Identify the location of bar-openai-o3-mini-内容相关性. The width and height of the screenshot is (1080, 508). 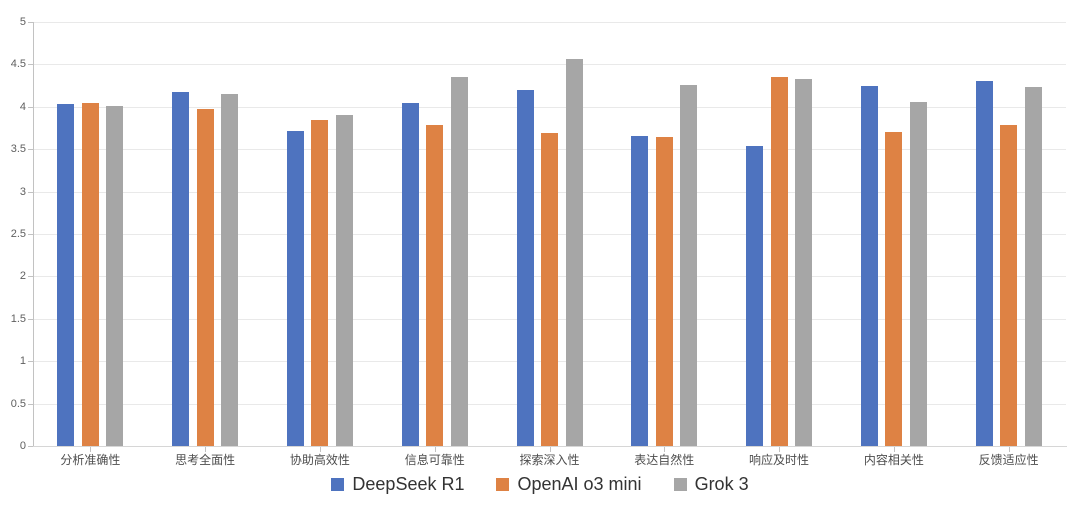
(894, 289).